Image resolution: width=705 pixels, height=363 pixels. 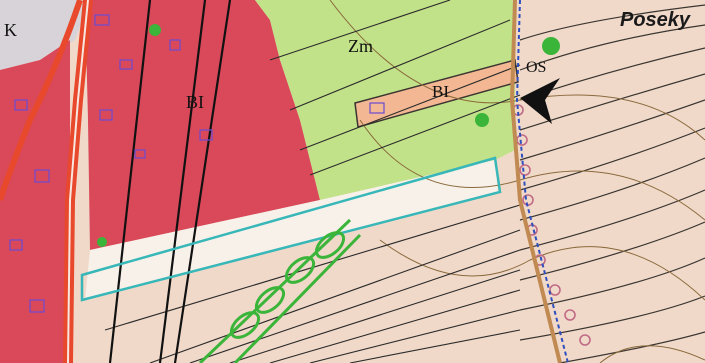 I want to click on building-bi-right, so click(x=436, y=93).